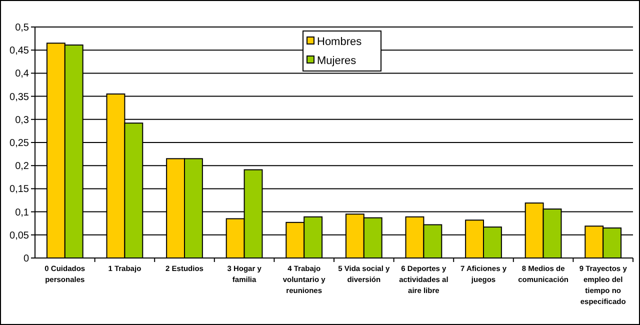  Describe the element at coordinates (26, 259) in the screenshot. I see `y-tick-label: 0` at that location.